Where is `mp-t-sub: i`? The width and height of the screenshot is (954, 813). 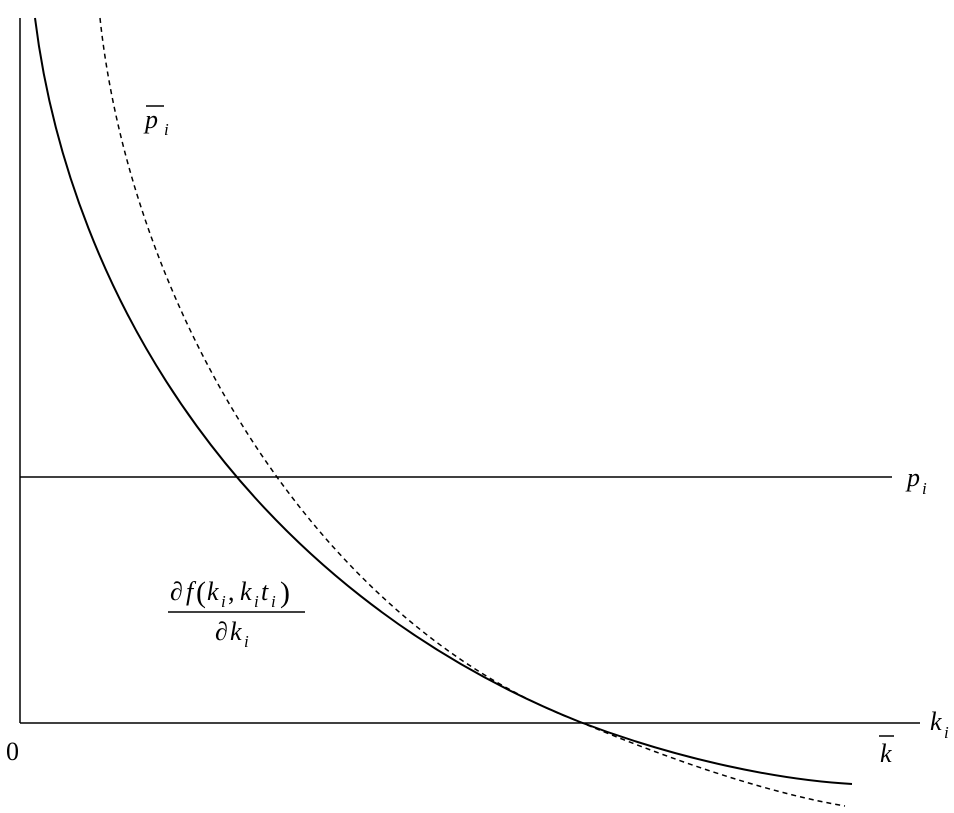 mp-t-sub: i is located at coordinates (273, 601).